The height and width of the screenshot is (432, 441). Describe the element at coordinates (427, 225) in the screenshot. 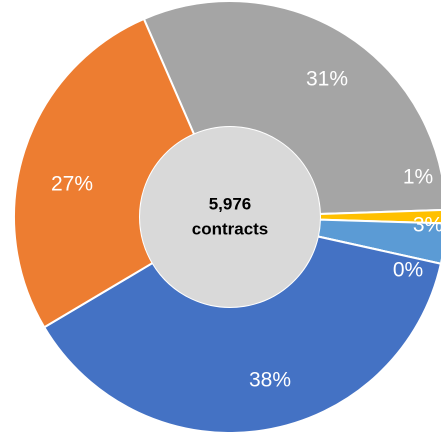

I see `data-label: 3%` at that location.